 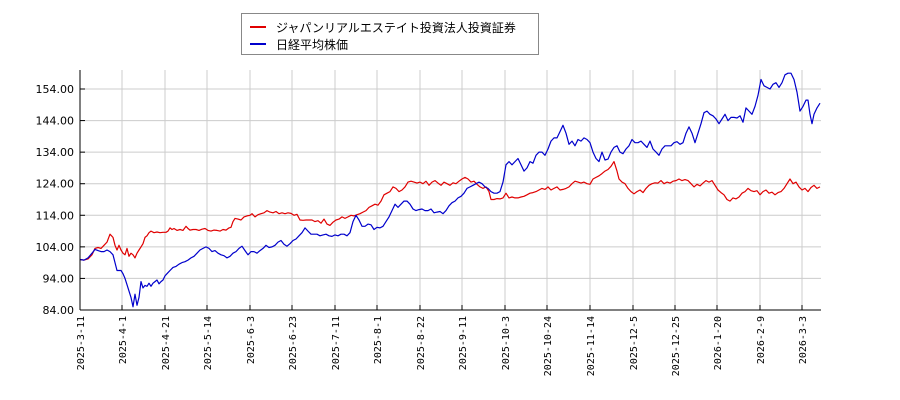 I want to click on x-tick-label: 2025-10-3, so click(x=506, y=343).